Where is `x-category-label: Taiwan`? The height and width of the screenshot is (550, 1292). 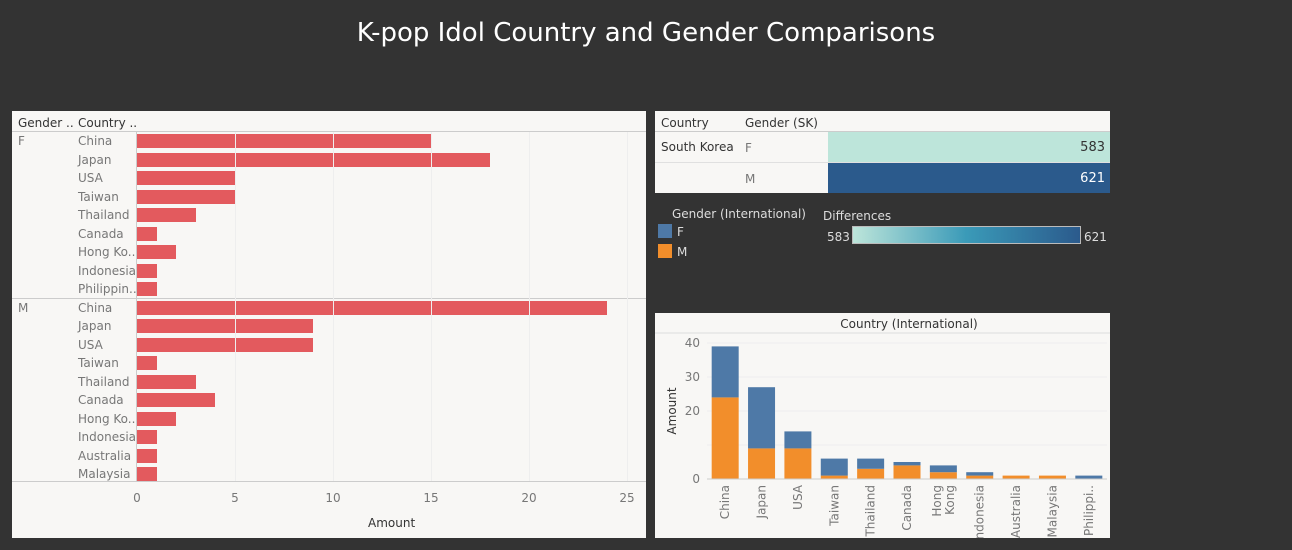
x-category-label: Taiwan is located at coordinates (834, 506).